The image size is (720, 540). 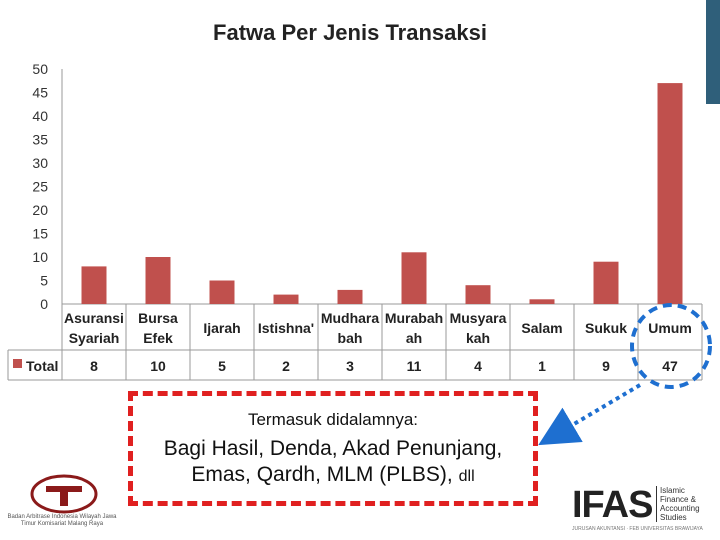 I want to click on callout-text-dll: dll, so click(x=466, y=476).